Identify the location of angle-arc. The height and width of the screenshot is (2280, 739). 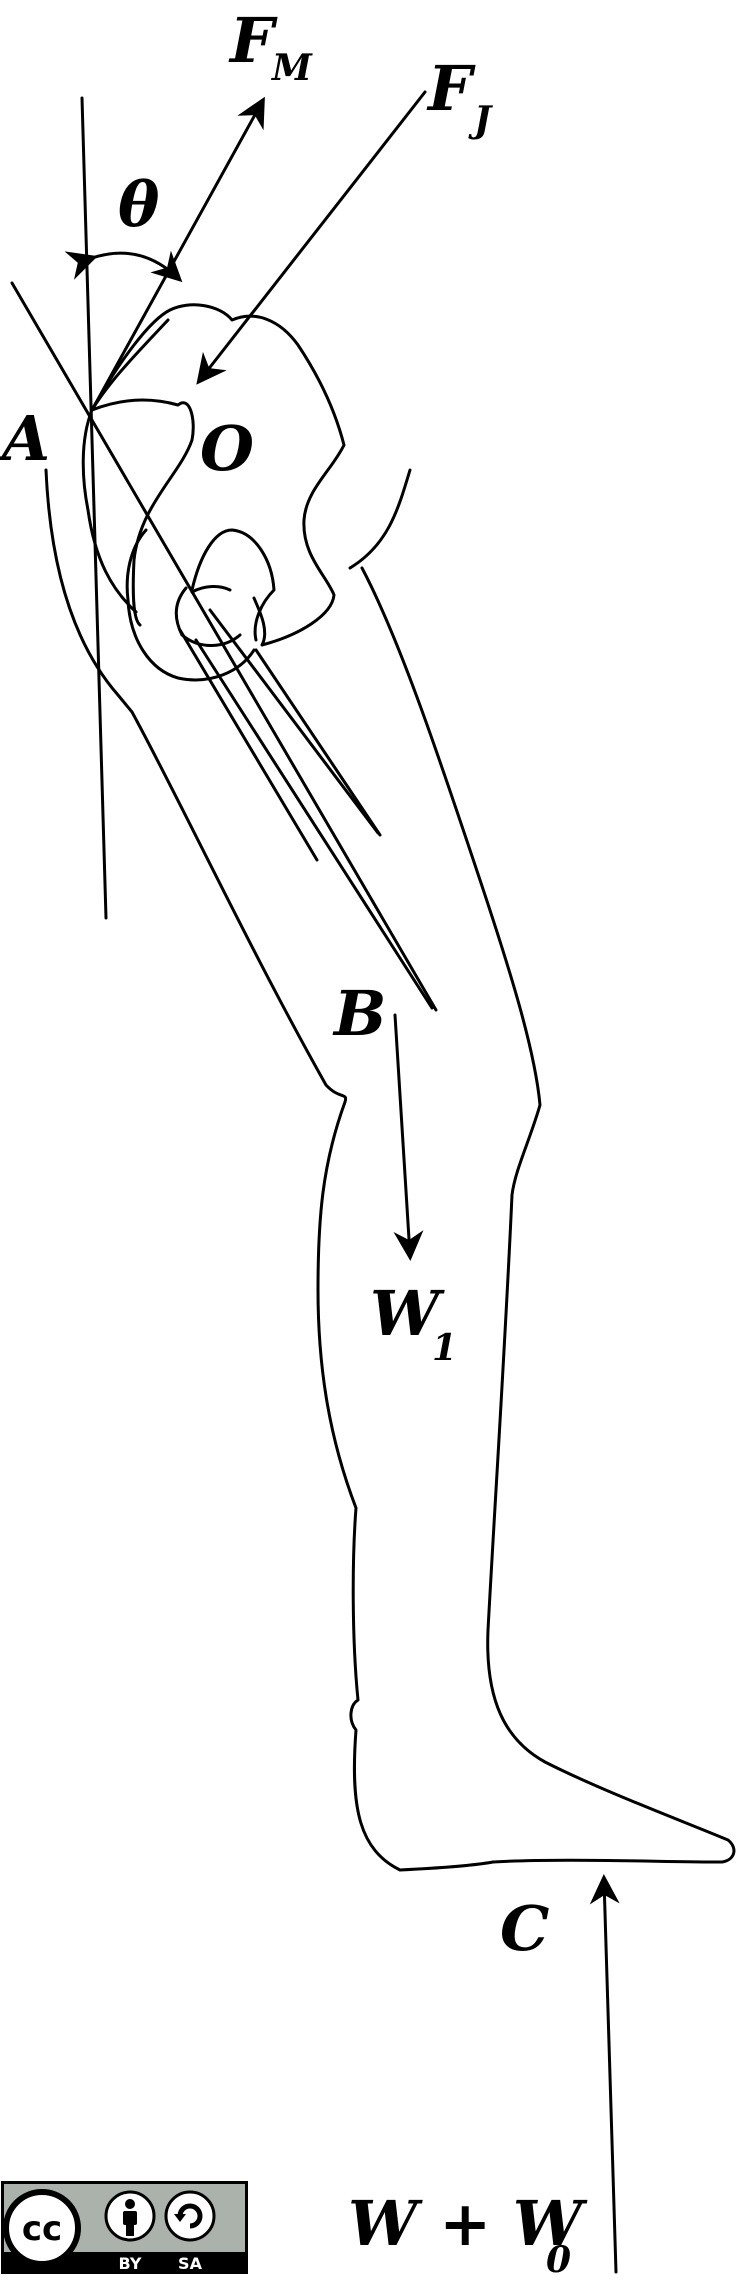
(123, 266).